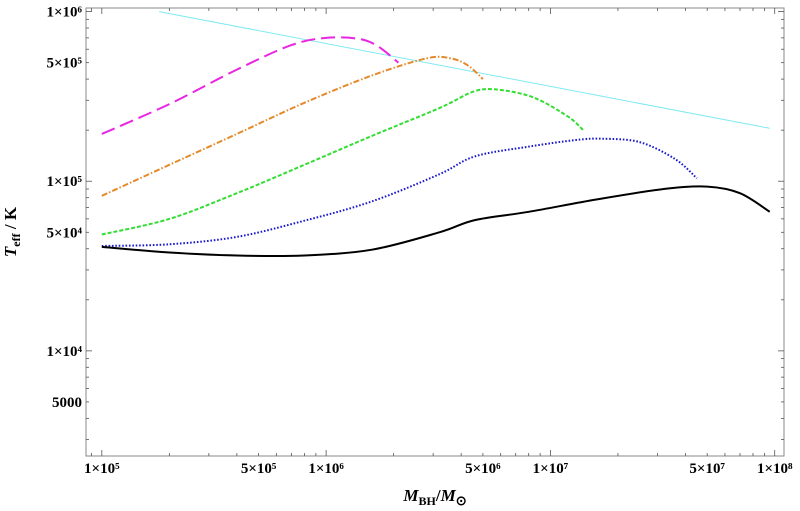  Describe the element at coordinates (436, 221) in the screenshot. I see `series-line-black-solid` at that location.